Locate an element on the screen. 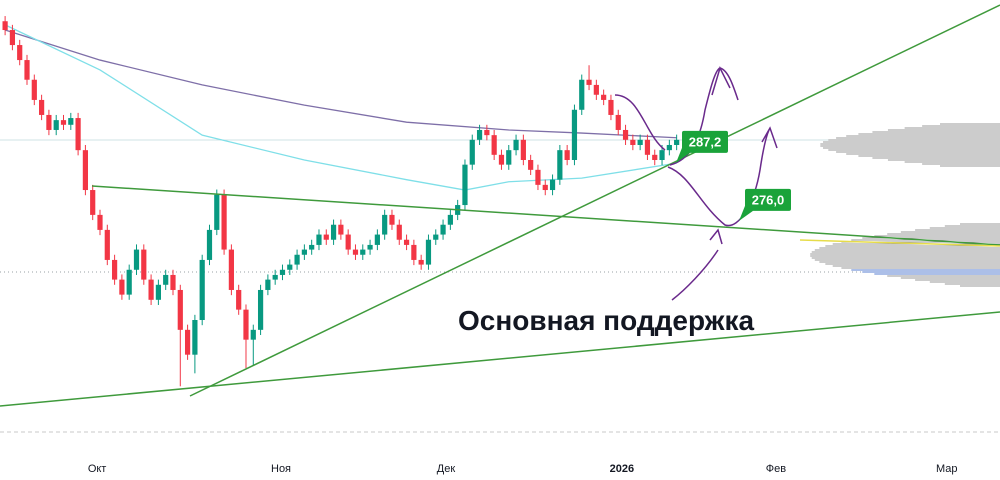  annotation: Основная поддержка is located at coordinates (606, 320).